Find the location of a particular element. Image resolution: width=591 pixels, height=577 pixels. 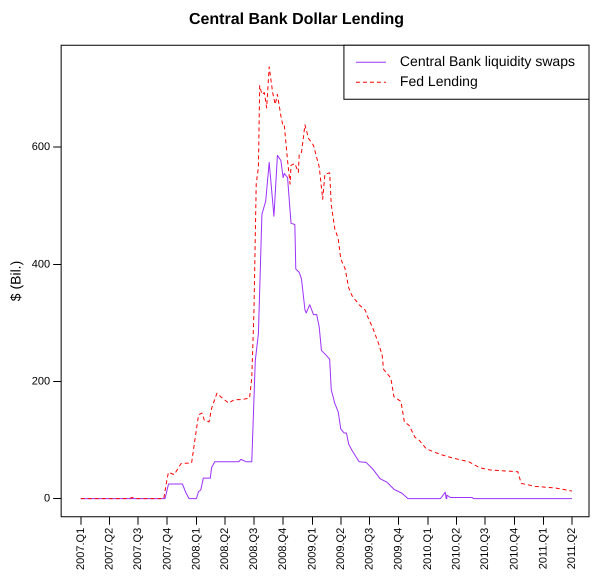

x-tick-label: 2007.Q4 is located at coordinates (167, 549).